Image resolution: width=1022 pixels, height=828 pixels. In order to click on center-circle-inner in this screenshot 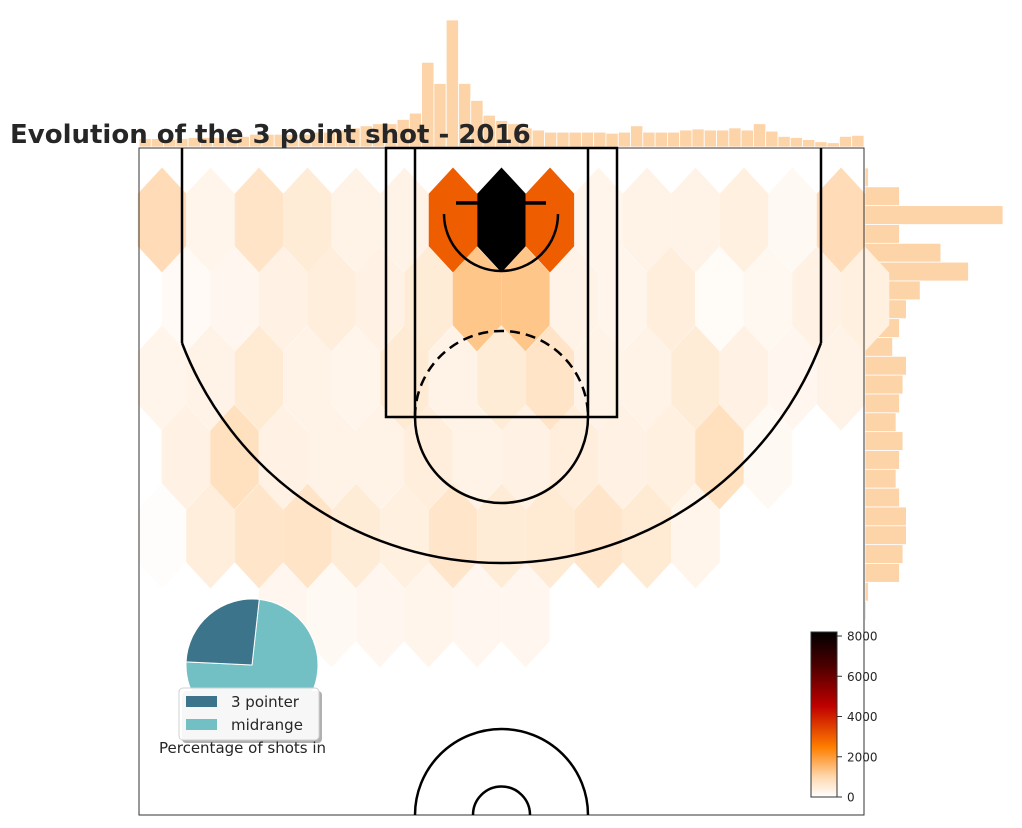, I will do `click(501, 800)`.